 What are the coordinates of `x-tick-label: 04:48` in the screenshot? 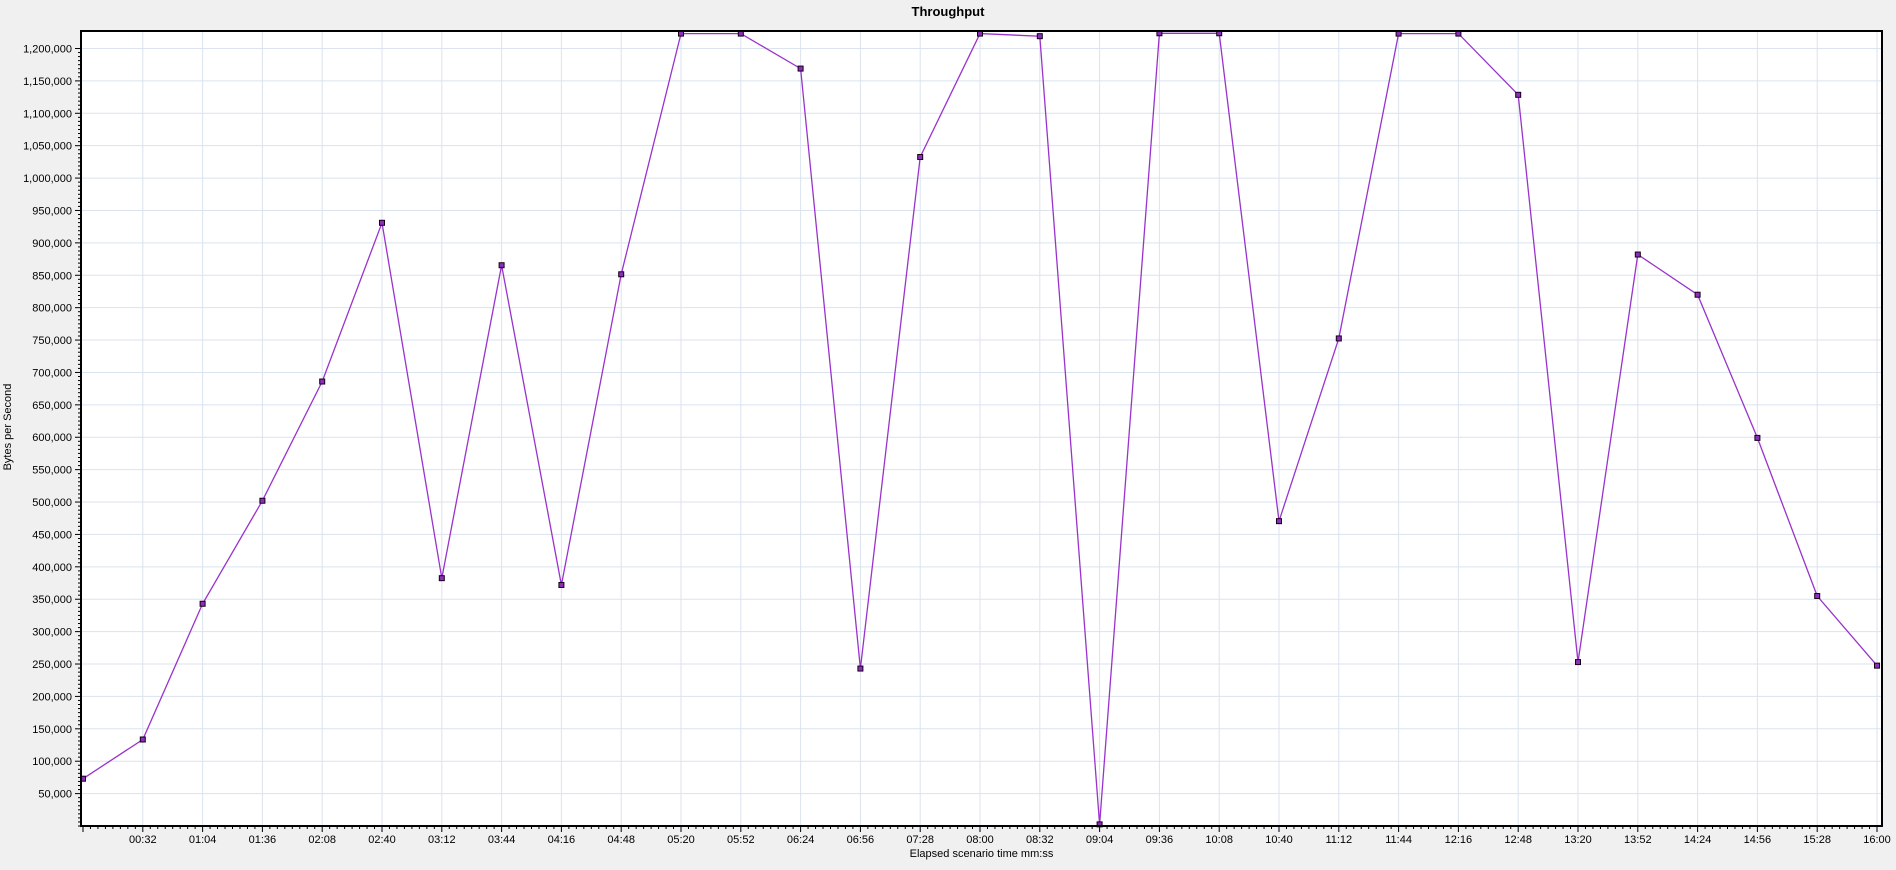 It's located at (621, 840).